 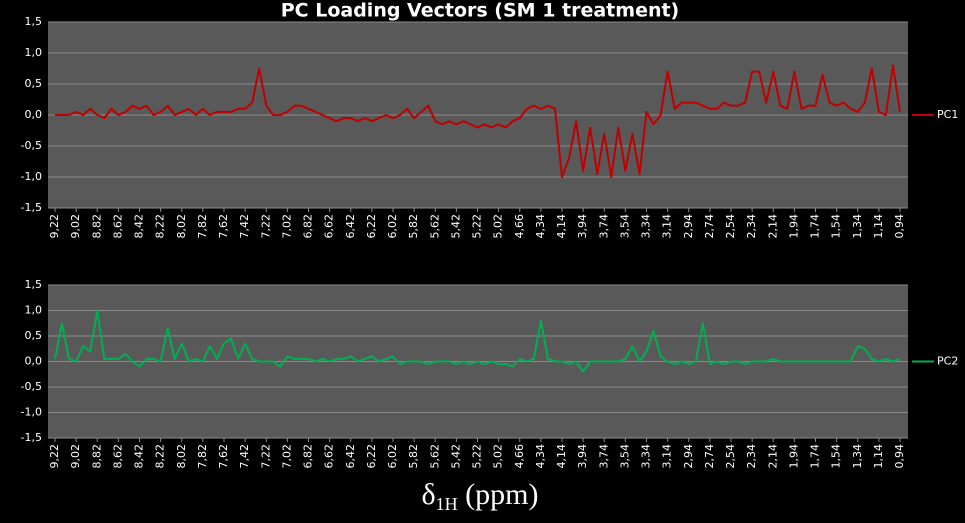 I want to click on chart-title: PC Loading Vectors (SM 1 treatment), so click(x=480, y=11).